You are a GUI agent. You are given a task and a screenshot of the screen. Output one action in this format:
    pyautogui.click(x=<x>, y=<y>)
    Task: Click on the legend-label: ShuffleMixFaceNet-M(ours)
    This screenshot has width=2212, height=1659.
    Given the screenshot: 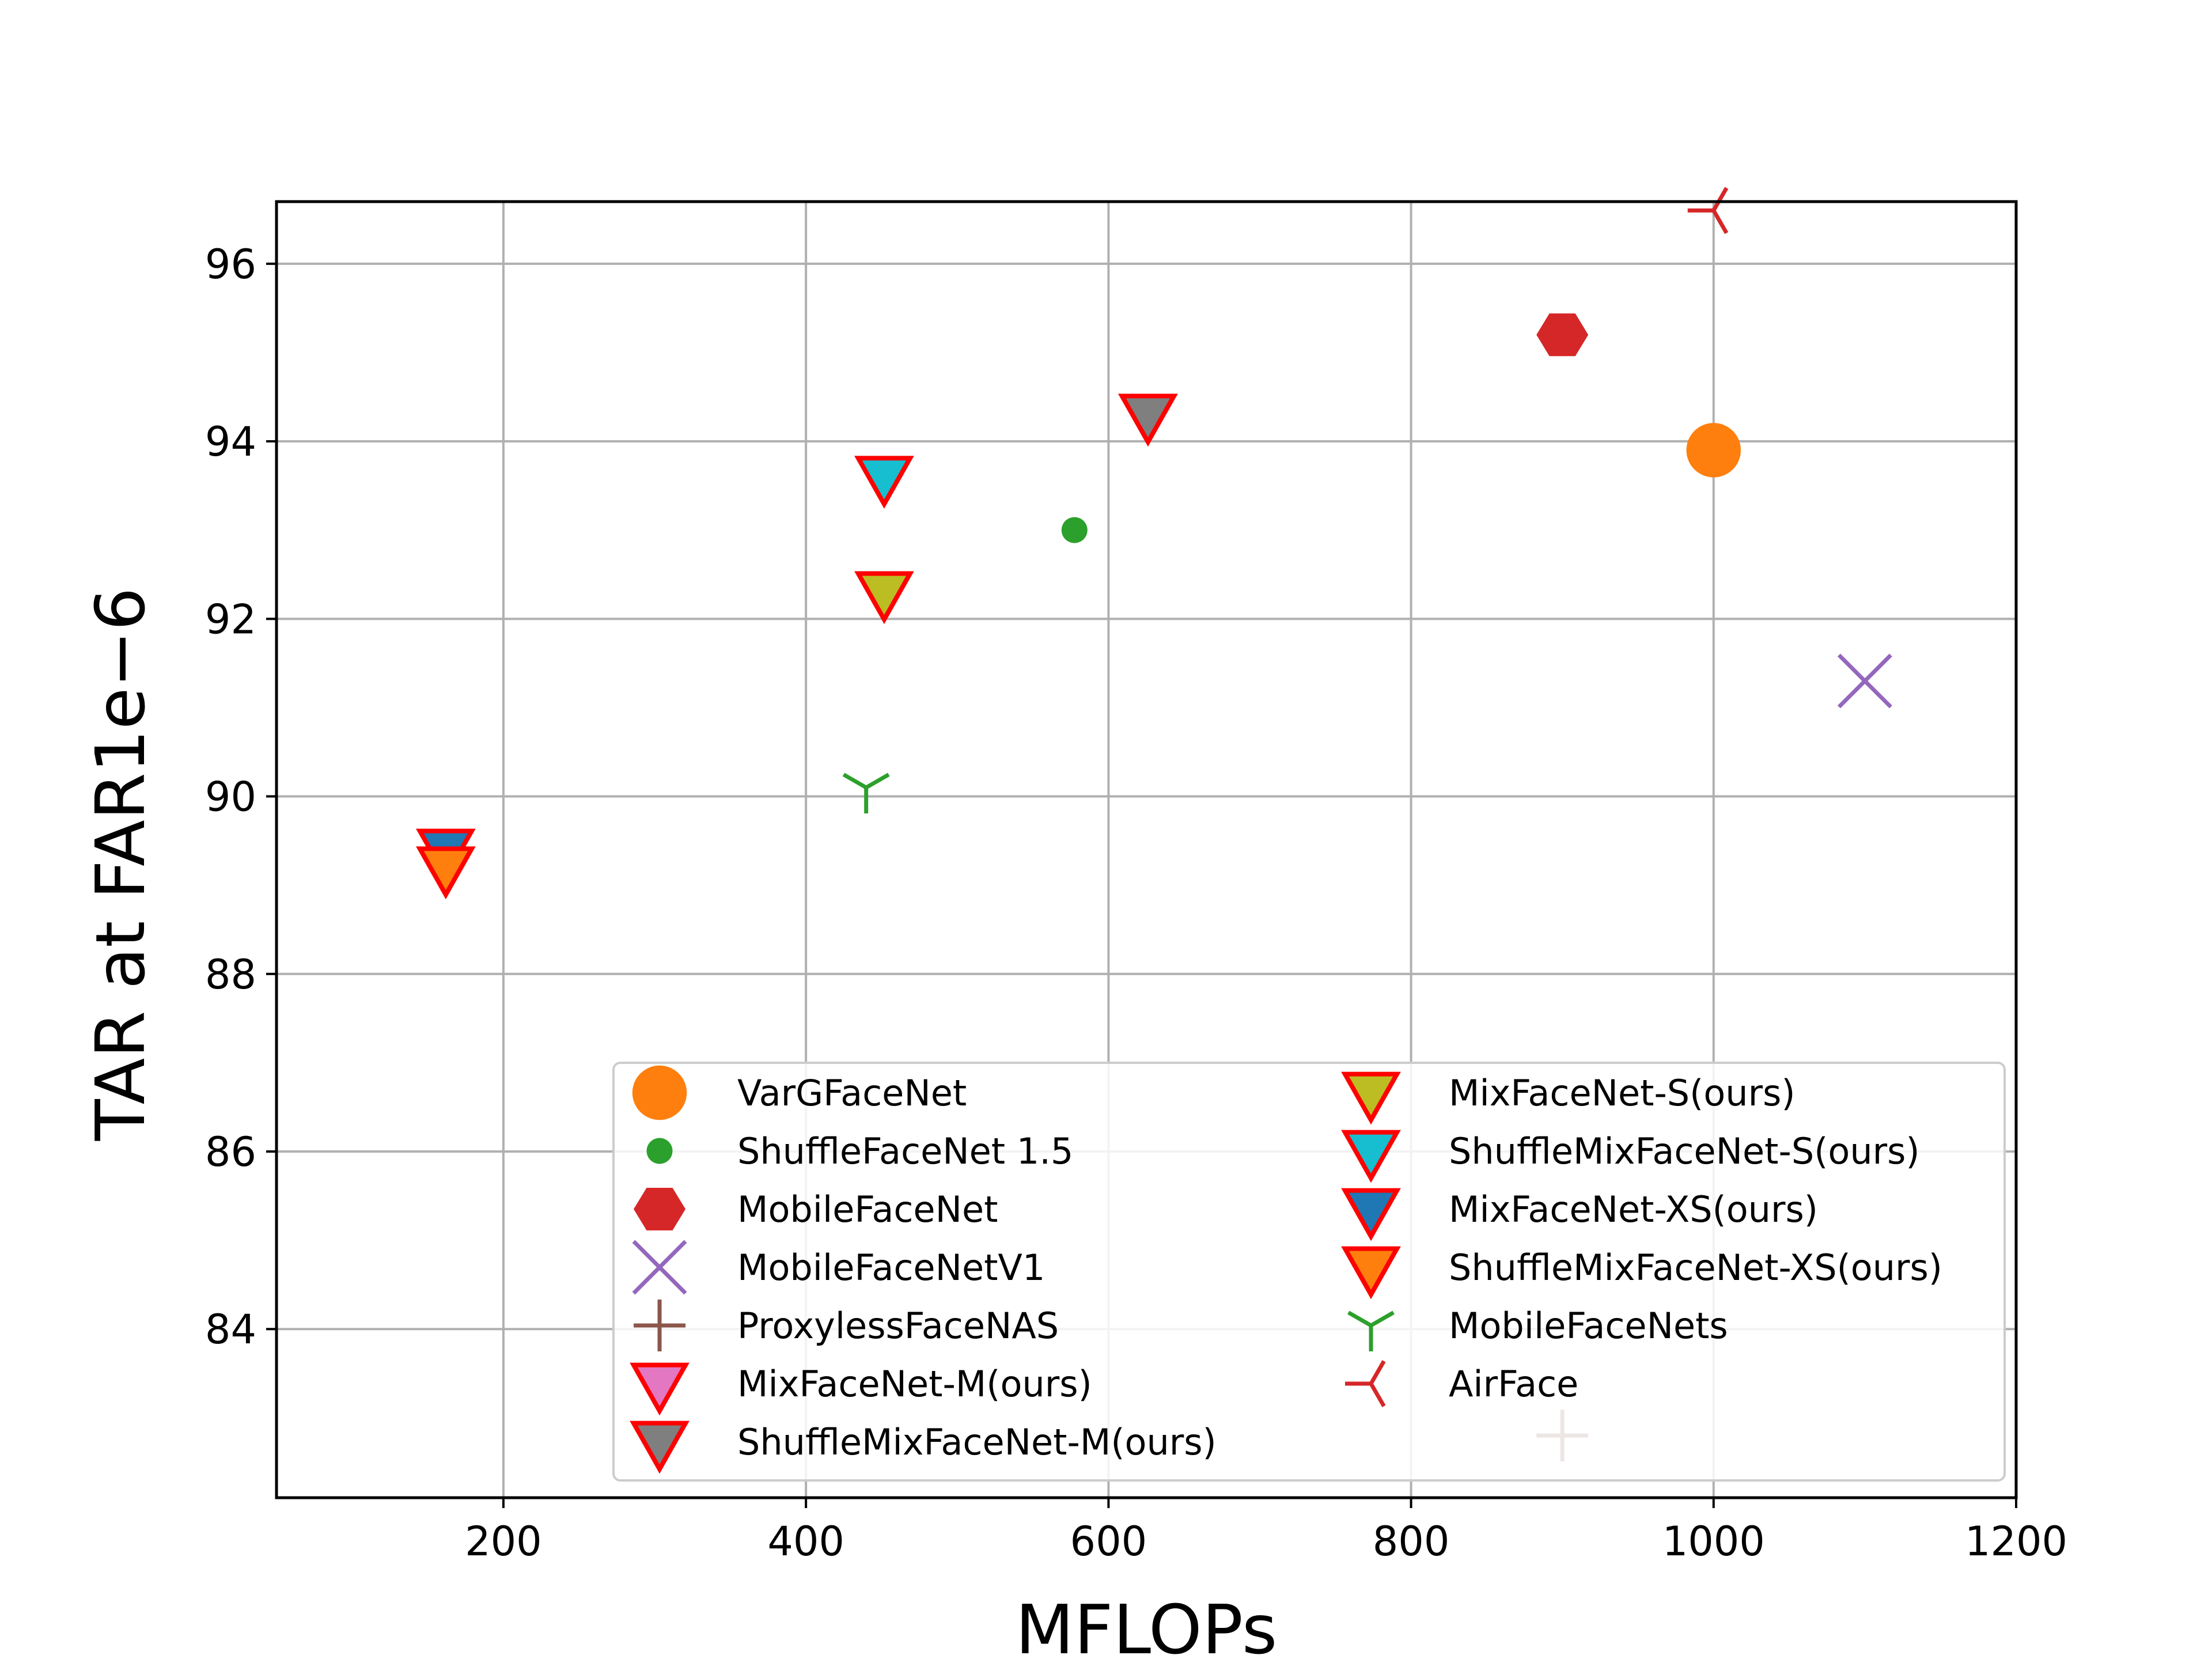 What is the action you would take?
    pyautogui.click(x=977, y=1442)
    